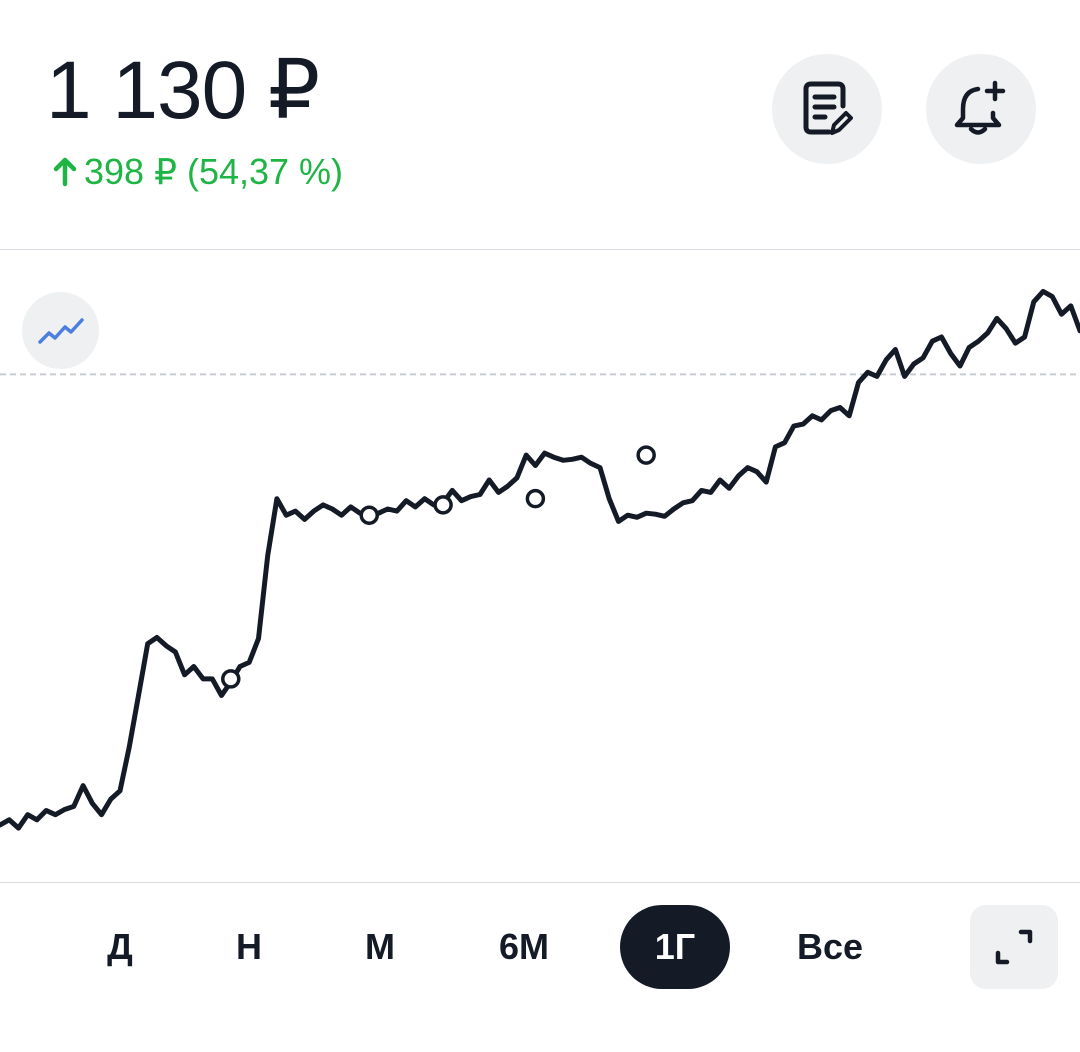 This screenshot has width=1080, height=1052. What do you see at coordinates (249, 946) in the screenshot?
I see `period-week: Н` at bounding box center [249, 946].